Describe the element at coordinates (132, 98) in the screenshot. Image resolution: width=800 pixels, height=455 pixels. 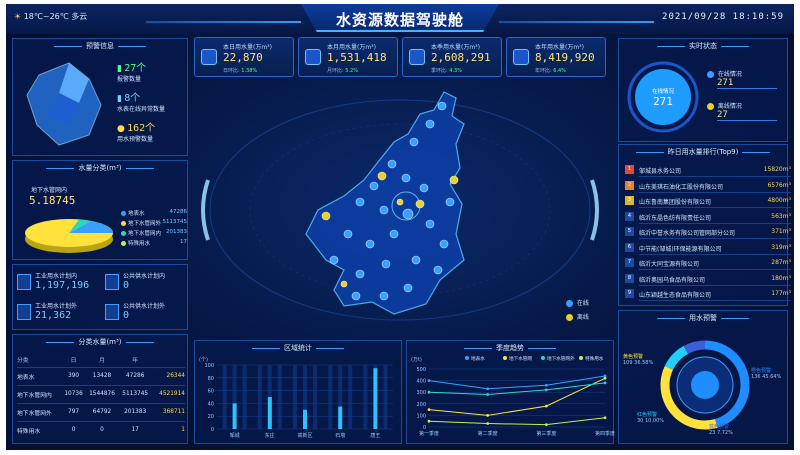
I see `alarm-value: 8个` at that location.